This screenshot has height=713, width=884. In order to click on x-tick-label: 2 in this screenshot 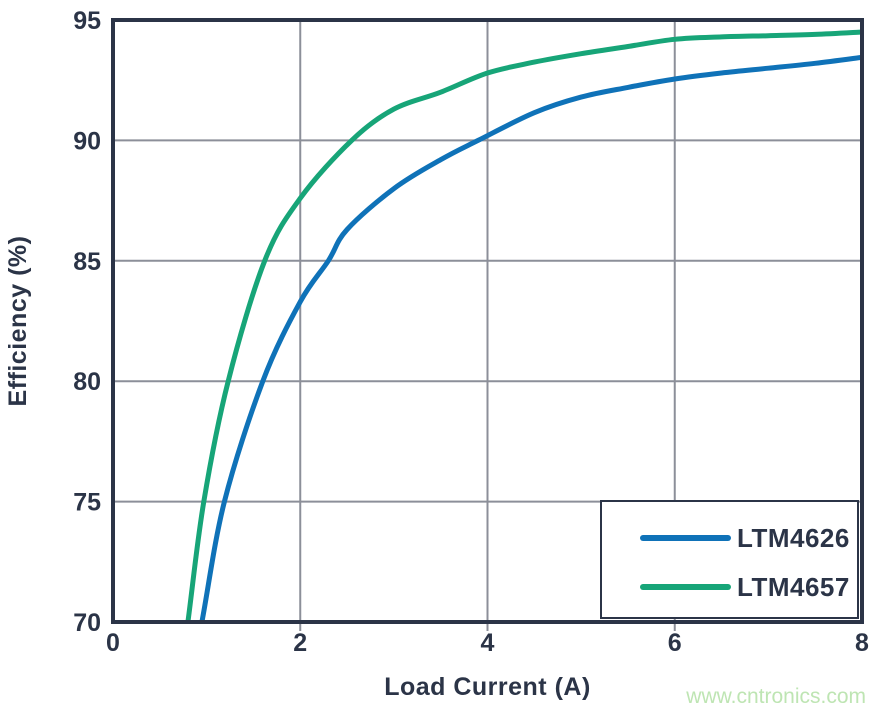, I will do `click(300, 643)`.